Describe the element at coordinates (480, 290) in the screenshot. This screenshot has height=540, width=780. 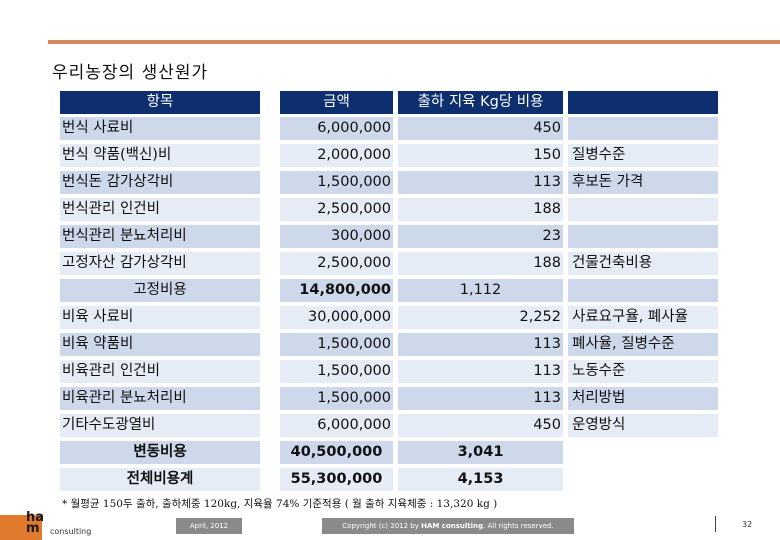
I see `row-per-kg: 1,112` at that location.